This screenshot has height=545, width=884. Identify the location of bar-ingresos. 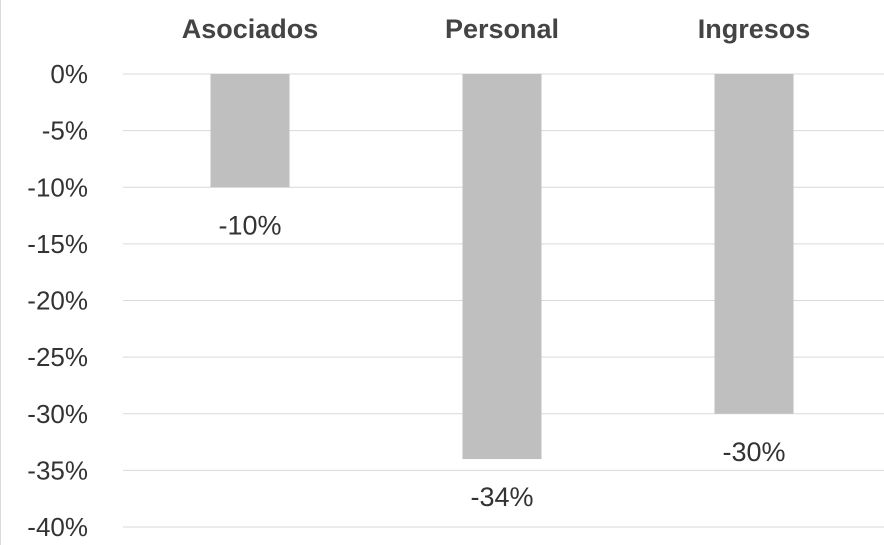
(754, 244).